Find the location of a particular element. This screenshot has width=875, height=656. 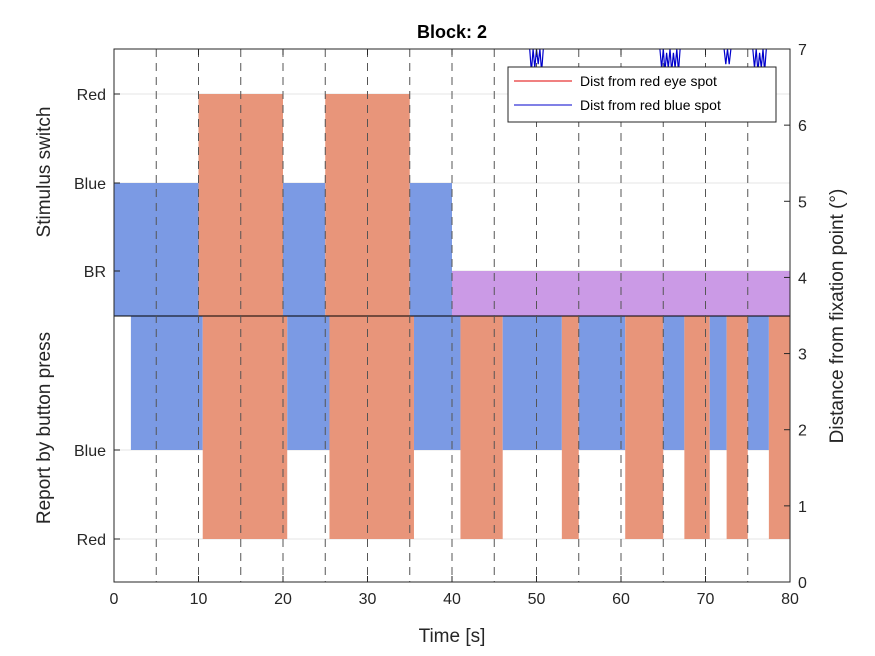

x-axis-label: Time [s] is located at coordinates (452, 636).